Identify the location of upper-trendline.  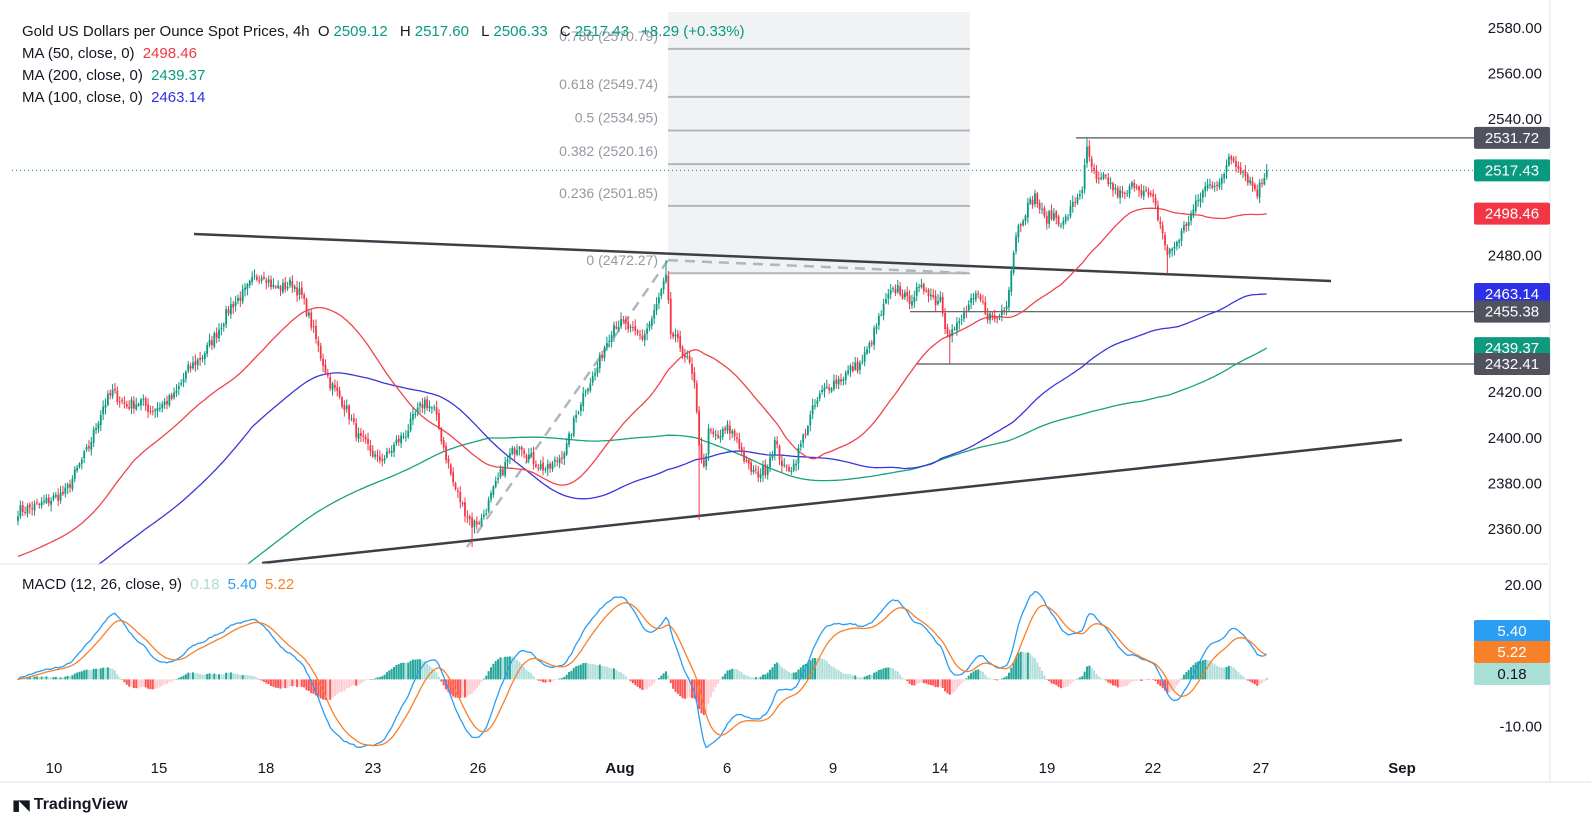
(762, 257).